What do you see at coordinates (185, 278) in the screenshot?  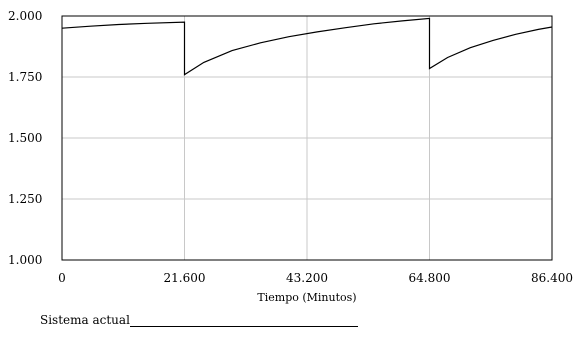 I see `x-tick-label: 21.600` at bounding box center [185, 278].